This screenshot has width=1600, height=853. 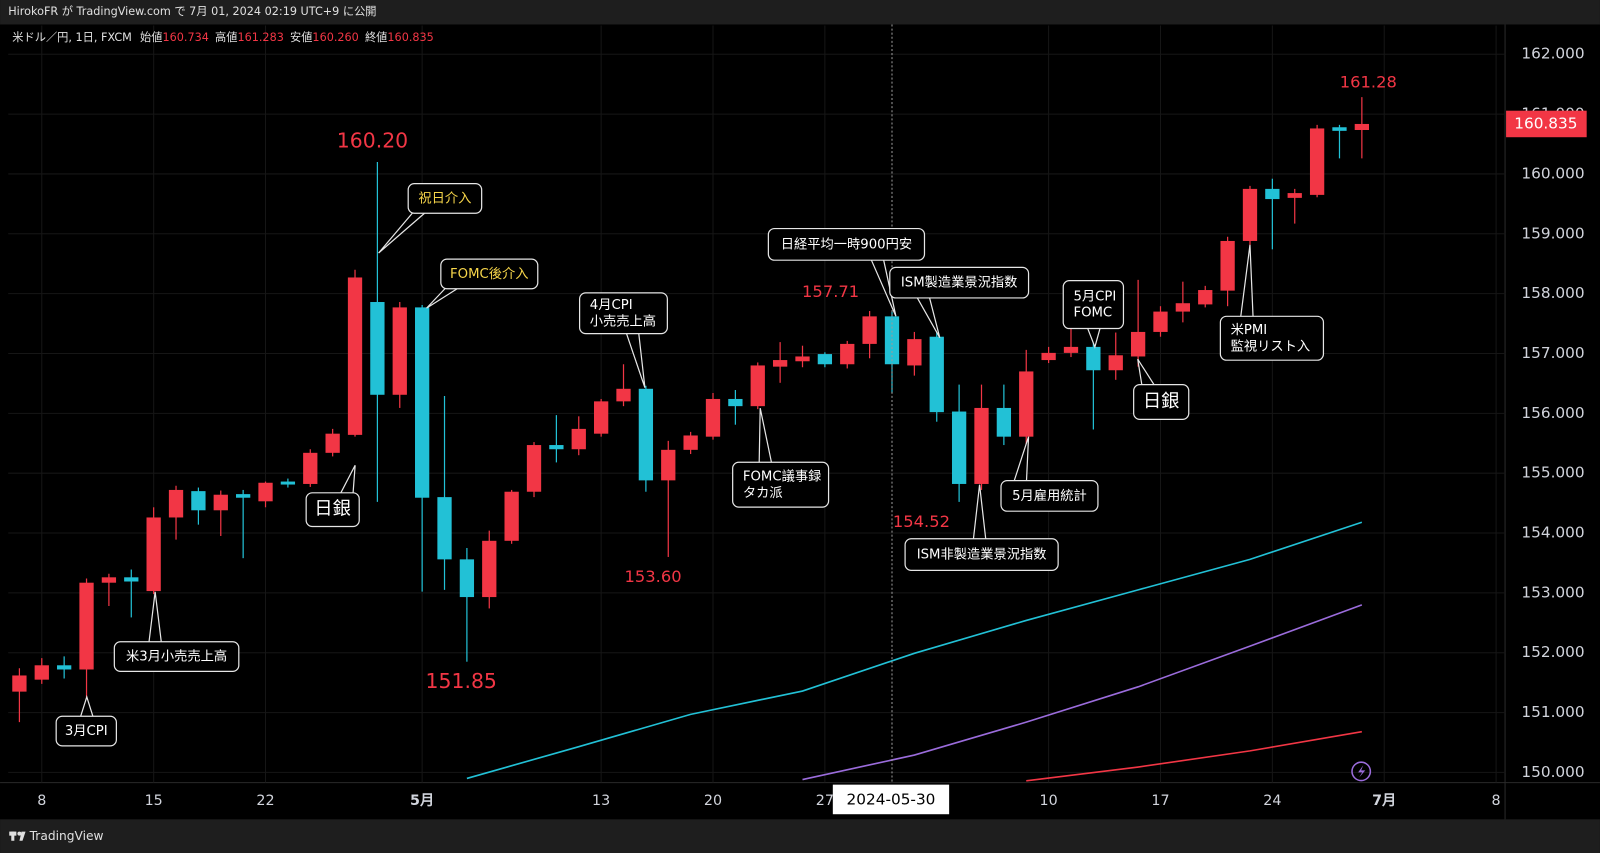 I want to click on x-tick-label: 15, so click(x=154, y=801).